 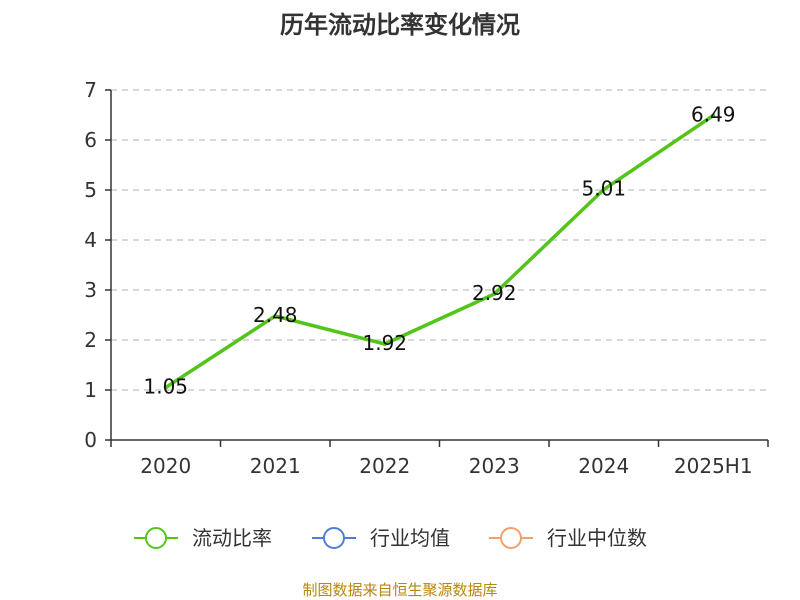 I want to click on data-label-2022: 1.92, so click(x=384, y=343).